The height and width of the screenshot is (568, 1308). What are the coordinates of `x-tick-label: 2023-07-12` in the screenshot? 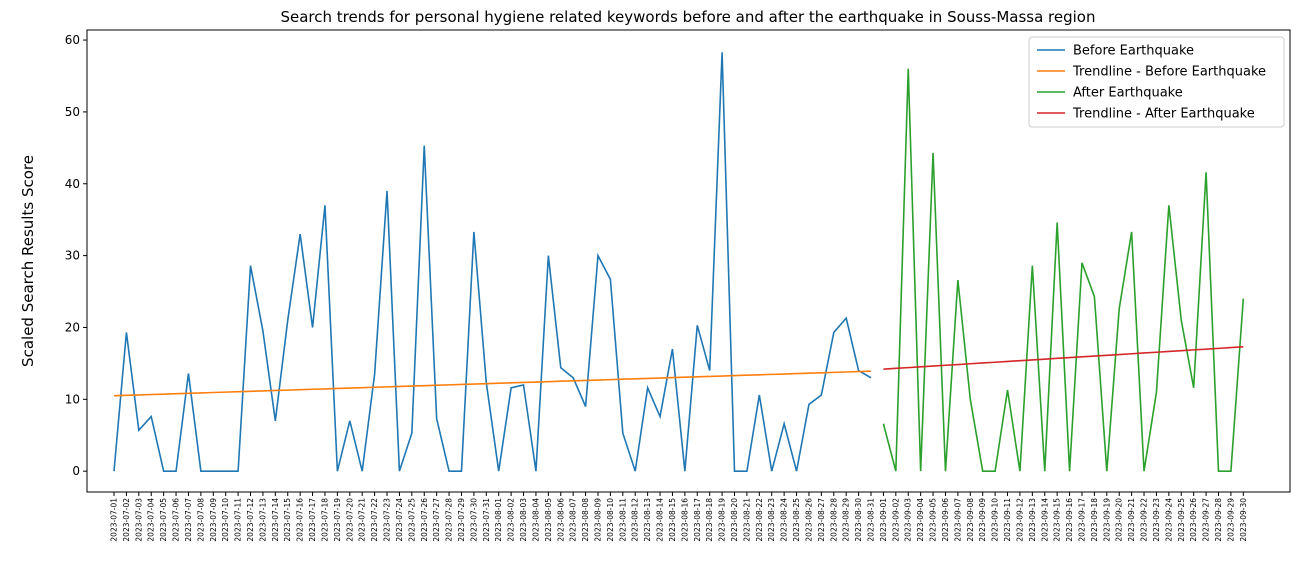 It's located at (250, 520).